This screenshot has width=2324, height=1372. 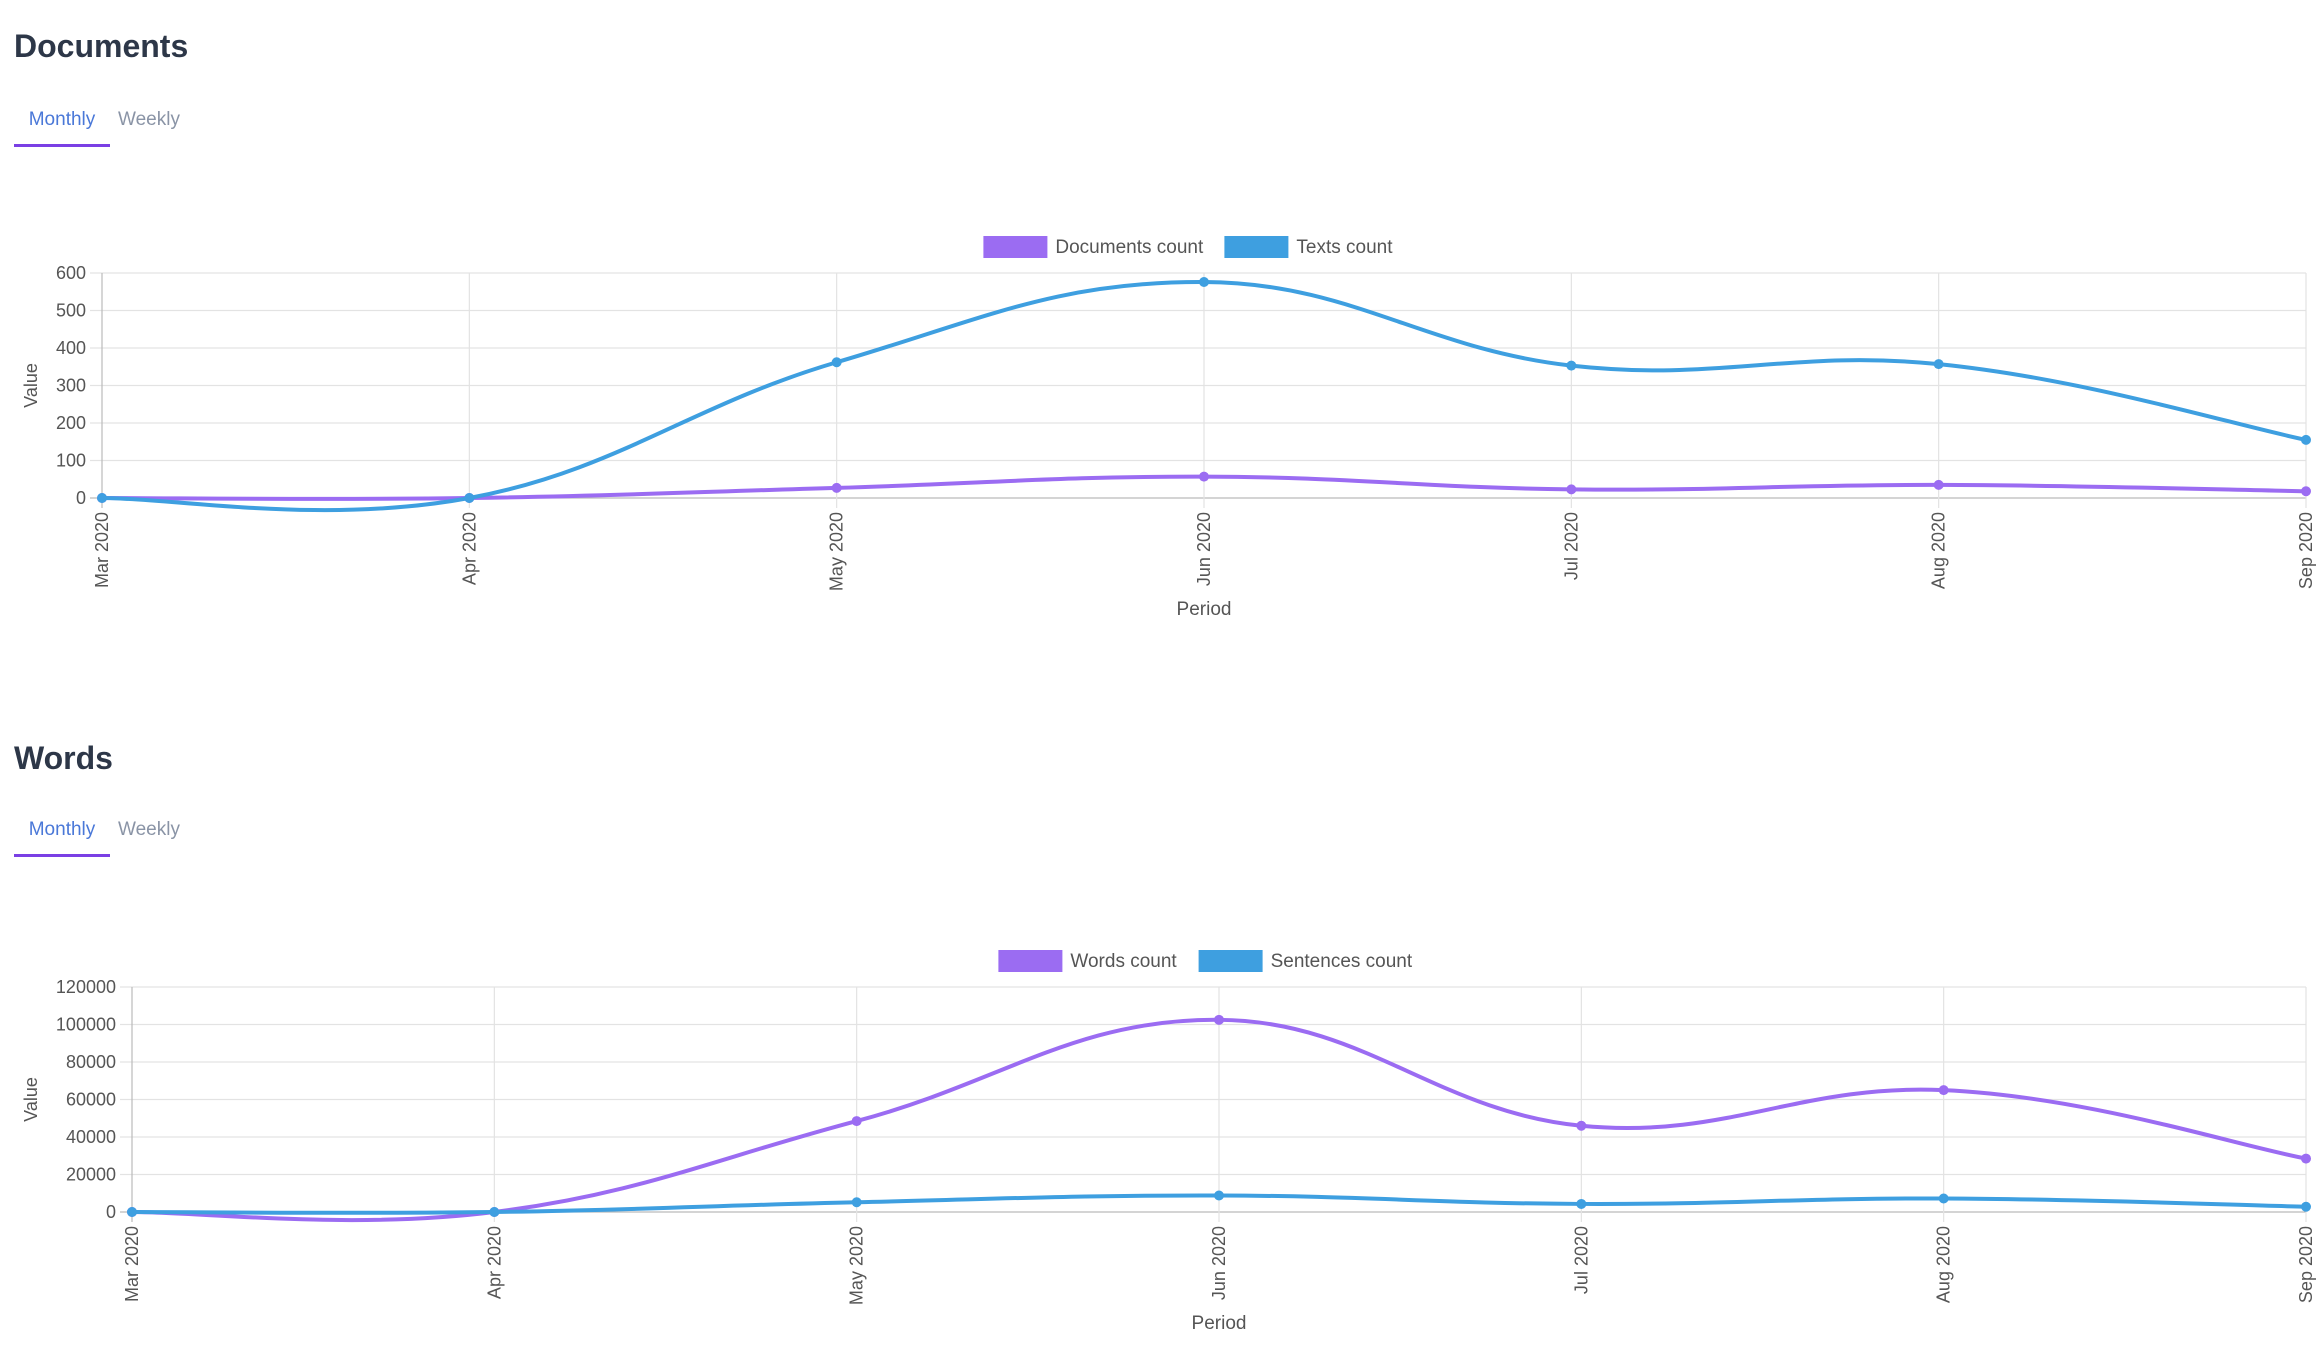 What do you see at coordinates (71, 386) in the screenshot?
I see `y-tick-label: 300` at bounding box center [71, 386].